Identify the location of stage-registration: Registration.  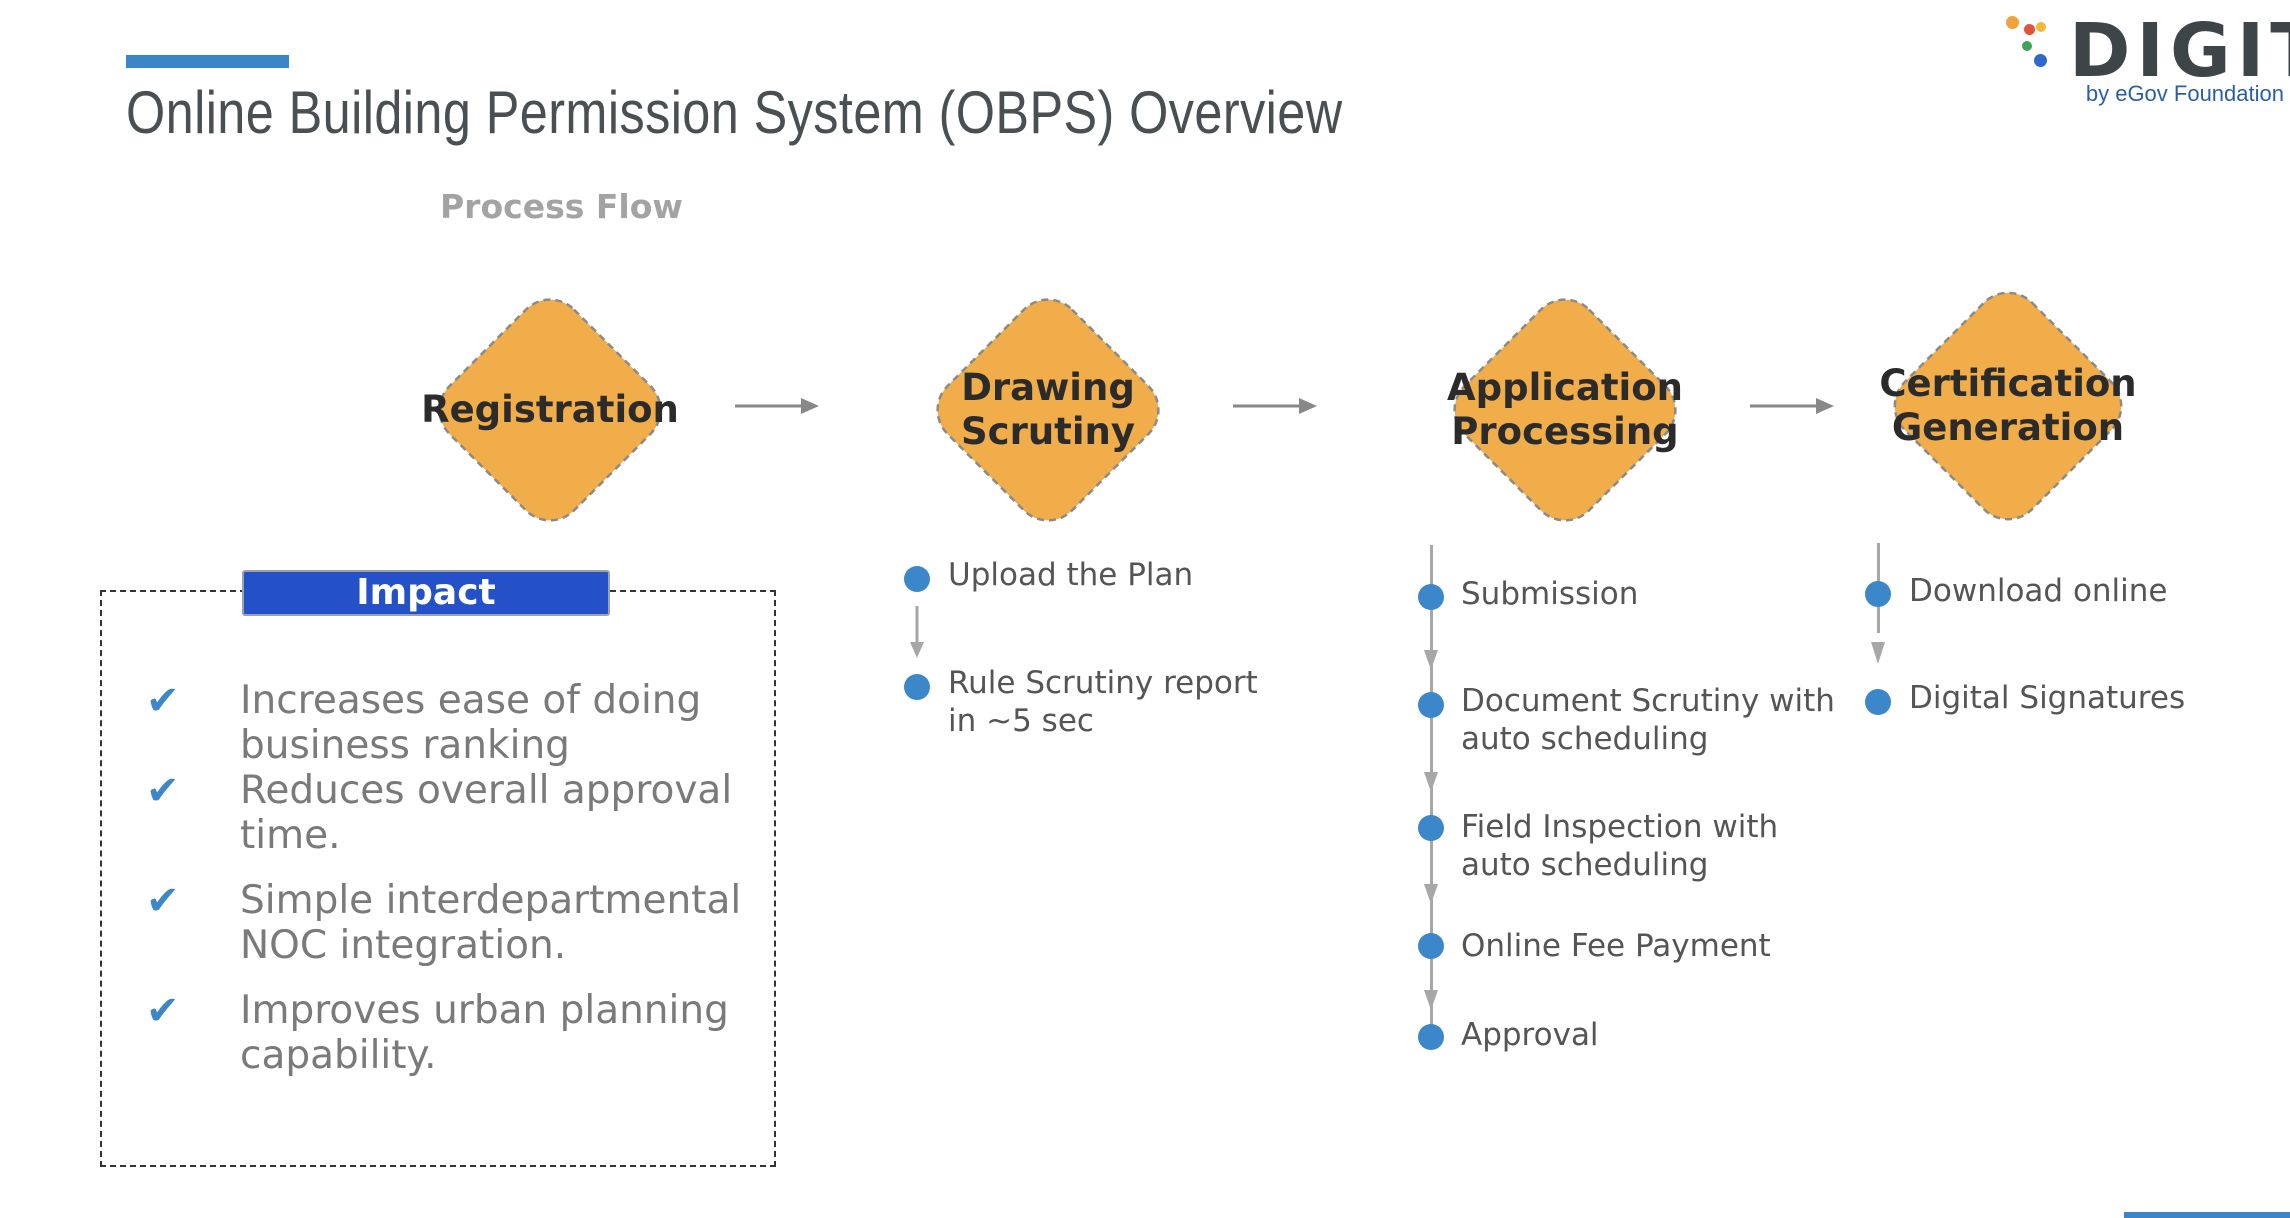
(550, 410).